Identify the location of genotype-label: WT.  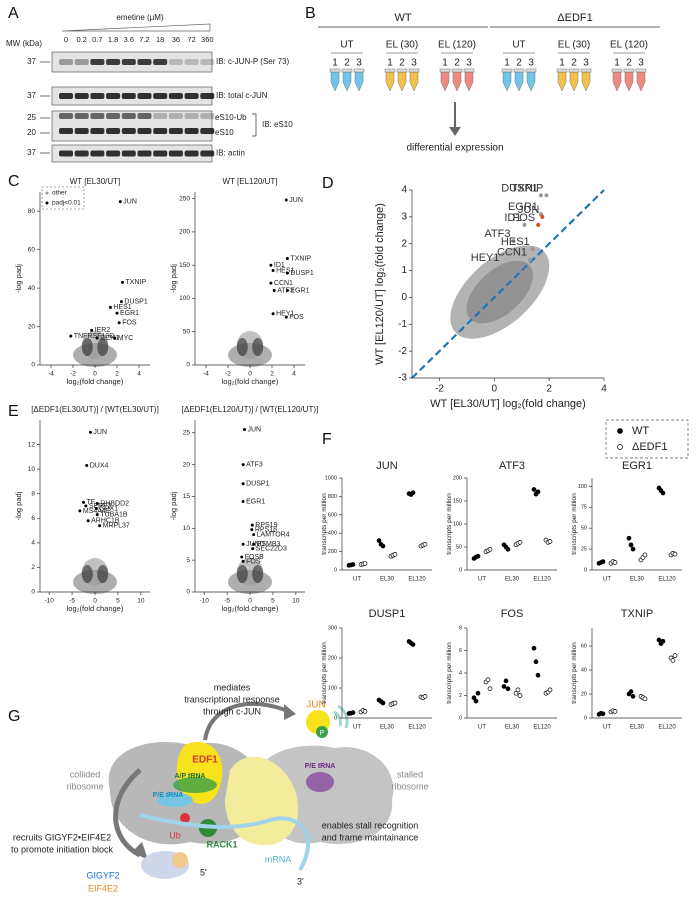
(402, 18).